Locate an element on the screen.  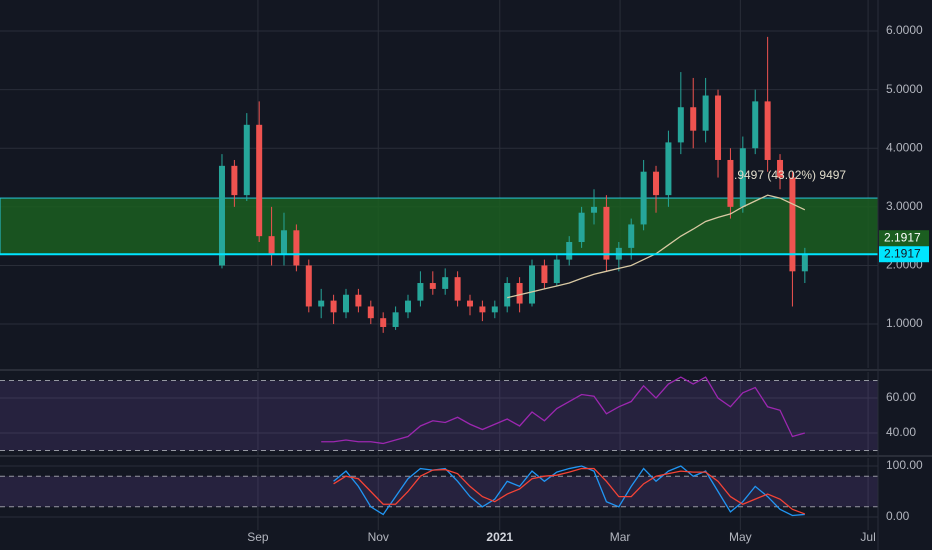
y-tick-label: 60.00 is located at coordinates (901, 397).